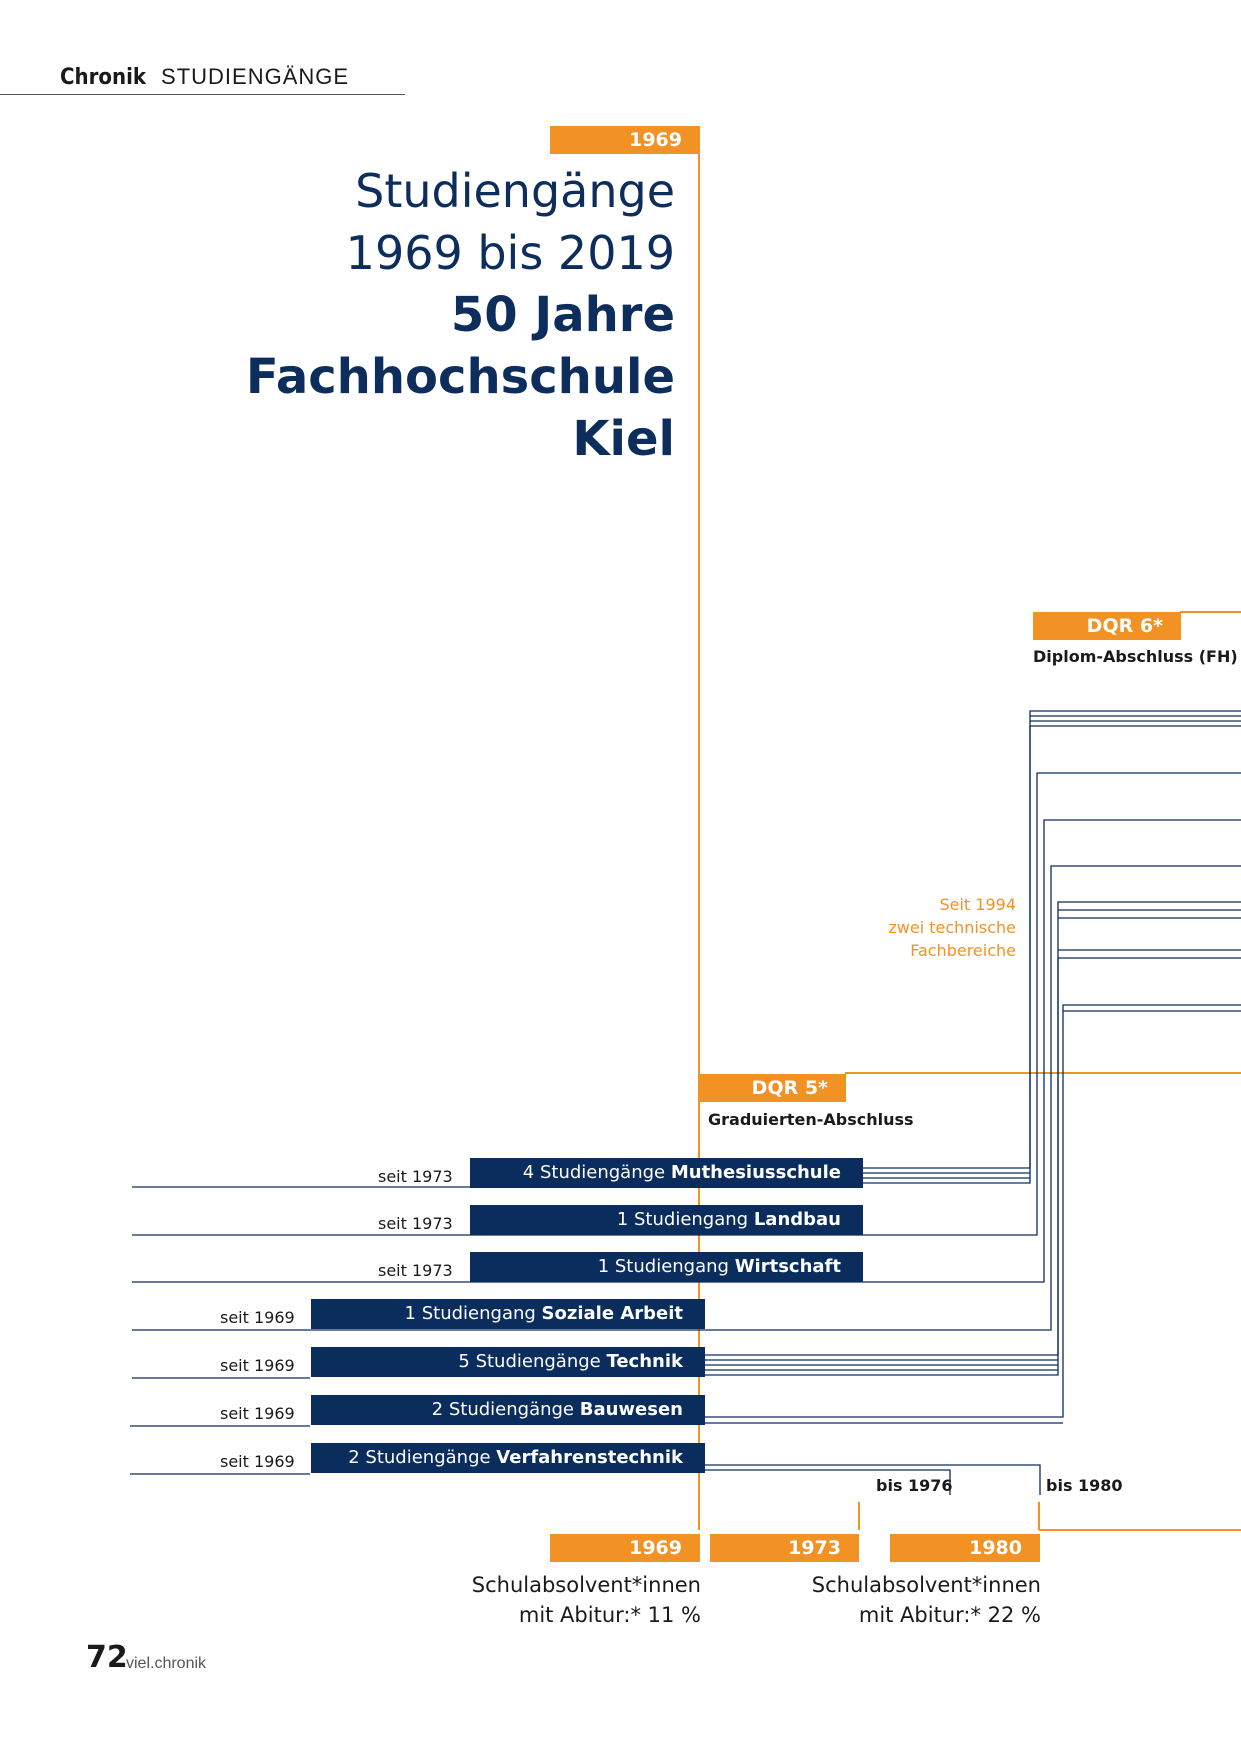 The height and width of the screenshot is (1754, 1241). What do you see at coordinates (510, 253) in the screenshot?
I see `title-line-2: 1969 bis 2019` at bounding box center [510, 253].